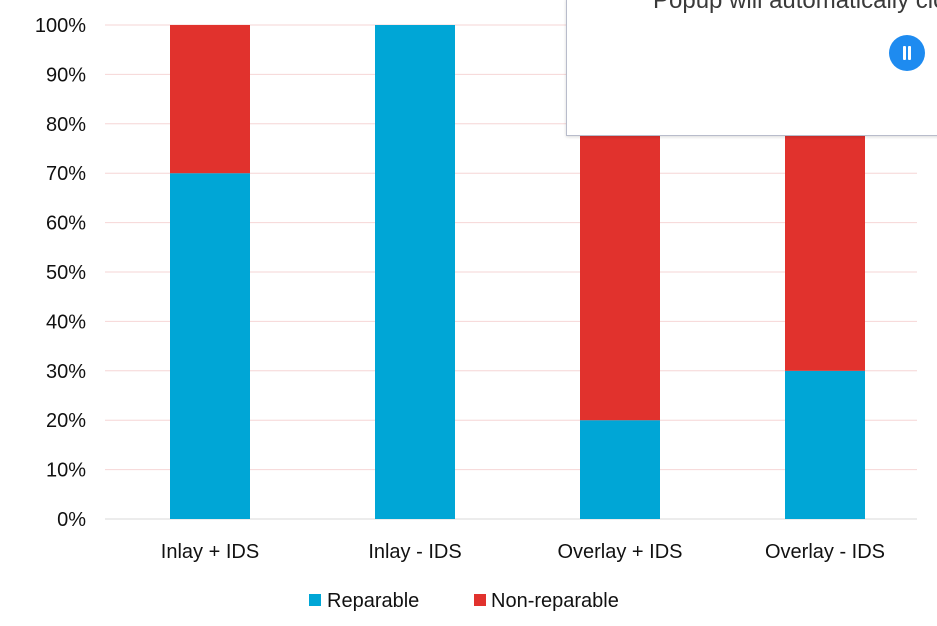  Describe the element at coordinates (66, 322) in the screenshot. I see `y-tick-label: 40%` at that location.